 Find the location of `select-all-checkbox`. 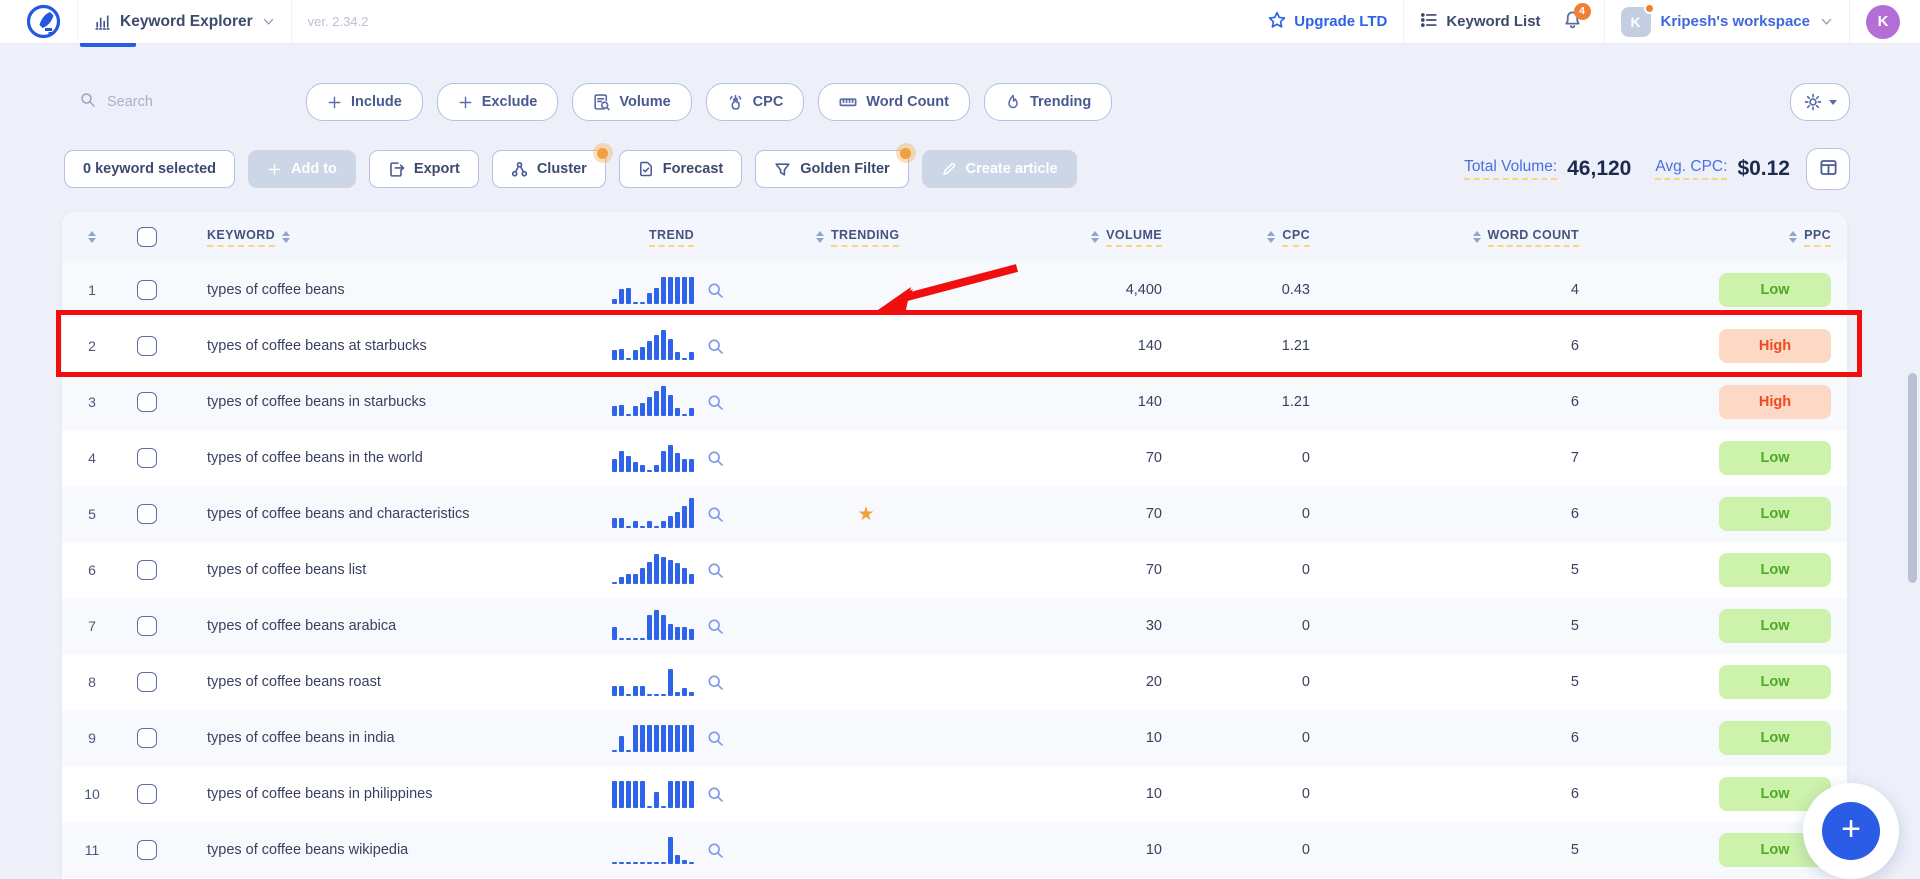

select-all-checkbox is located at coordinates (147, 237).